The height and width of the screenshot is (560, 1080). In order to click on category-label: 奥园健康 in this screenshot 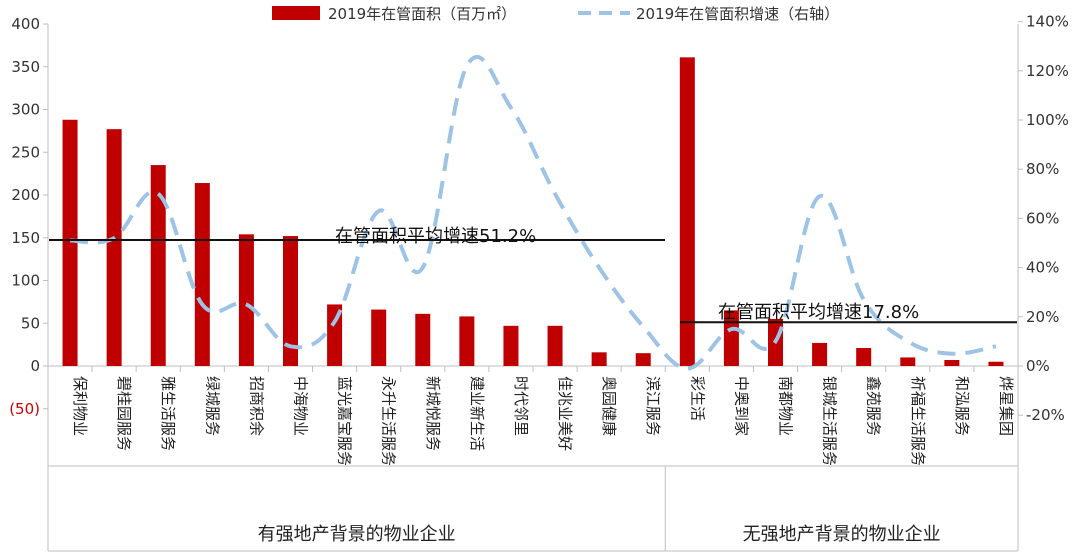, I will do `click(609, 406)`.